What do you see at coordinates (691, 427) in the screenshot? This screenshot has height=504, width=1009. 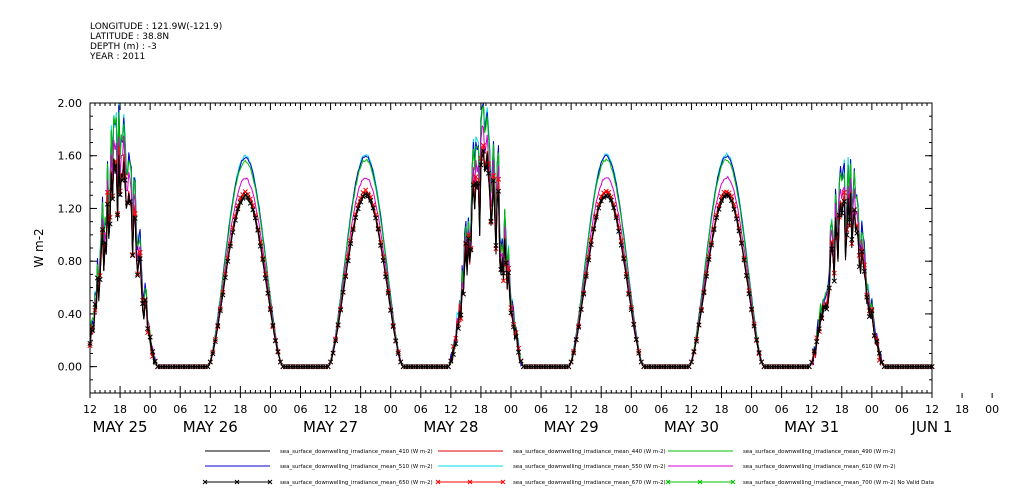 I see `x-date-label: MAY 30` at bounding box center [691, 427].